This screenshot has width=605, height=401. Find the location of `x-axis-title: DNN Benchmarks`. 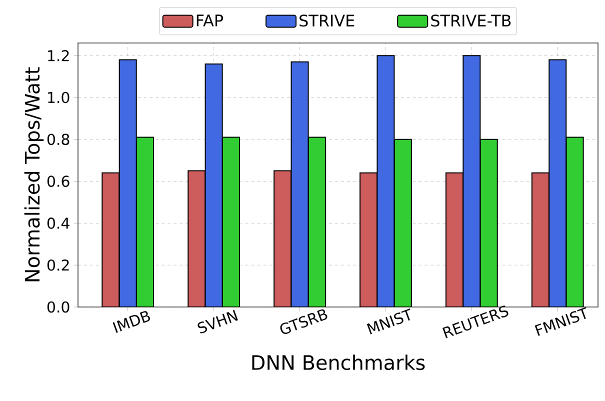

x-axis-title: DNN Benchmarks is located at coordinates (338, 362).